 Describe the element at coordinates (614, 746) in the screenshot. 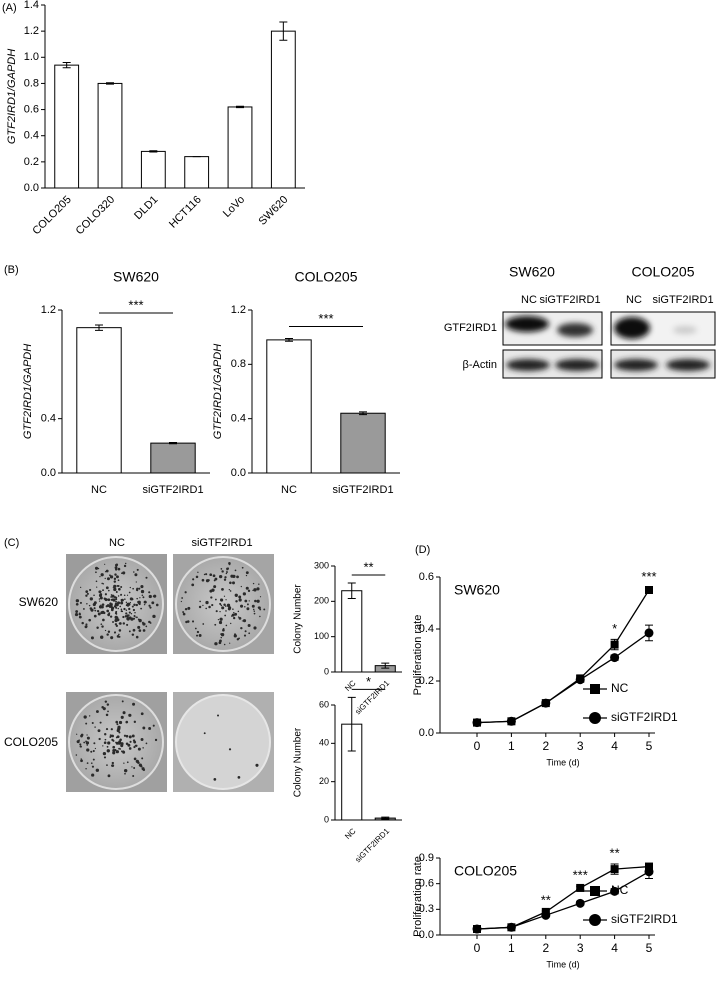

I see `x-tick-label: 4` at that location.